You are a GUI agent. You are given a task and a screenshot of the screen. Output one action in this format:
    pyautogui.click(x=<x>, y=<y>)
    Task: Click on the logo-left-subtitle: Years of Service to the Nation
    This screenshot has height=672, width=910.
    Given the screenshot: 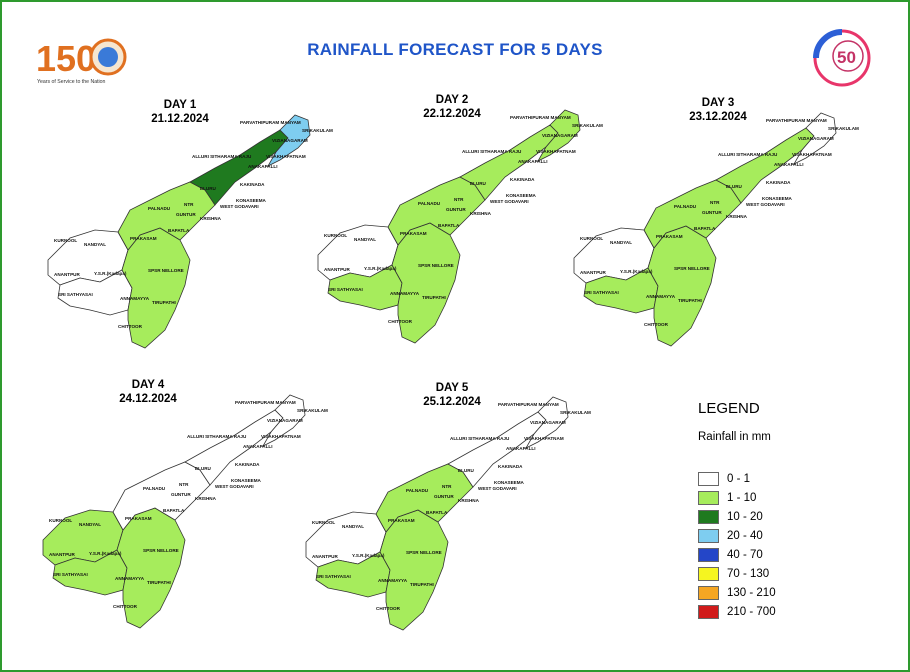 What is the action you would take?
    pyautogui.click(x=71, y=82)
    